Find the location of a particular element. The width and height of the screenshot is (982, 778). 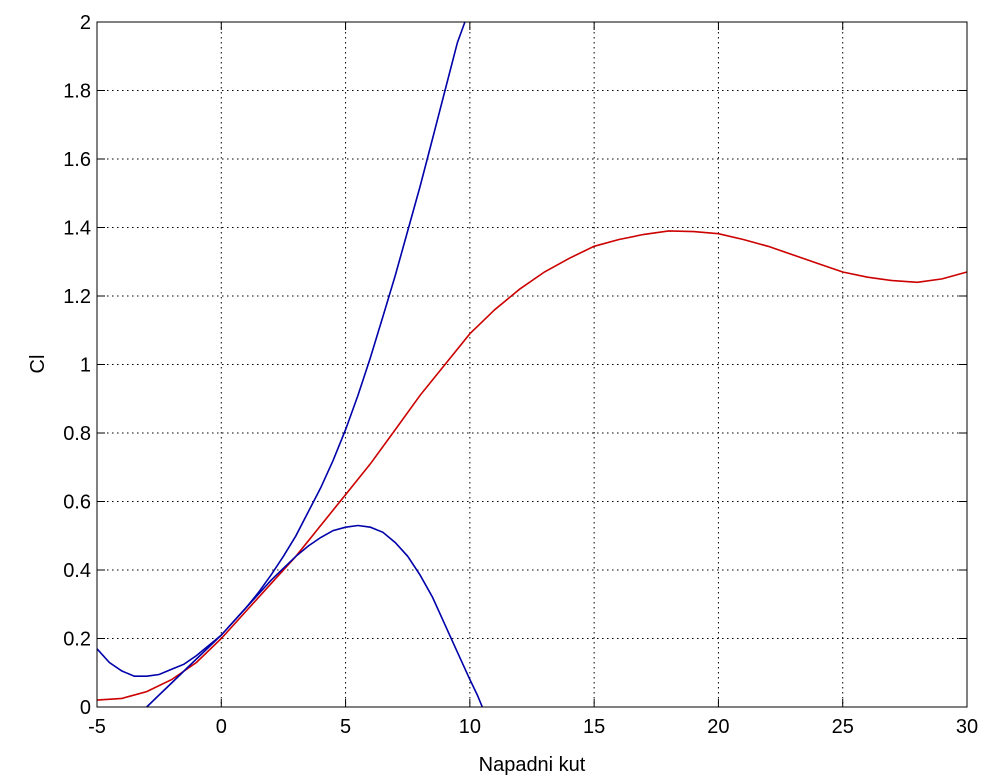

x-tick-label: 5 is located at coordinates (345, 727).